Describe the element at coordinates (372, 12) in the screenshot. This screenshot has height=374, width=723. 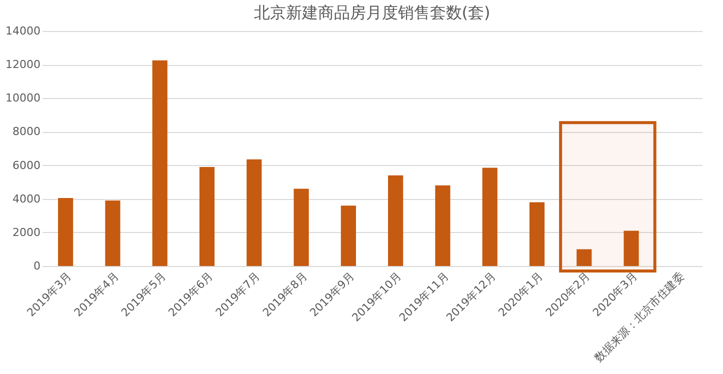
I see `chart-title: 北京新建商品房月度销售套数(套)` at that location.